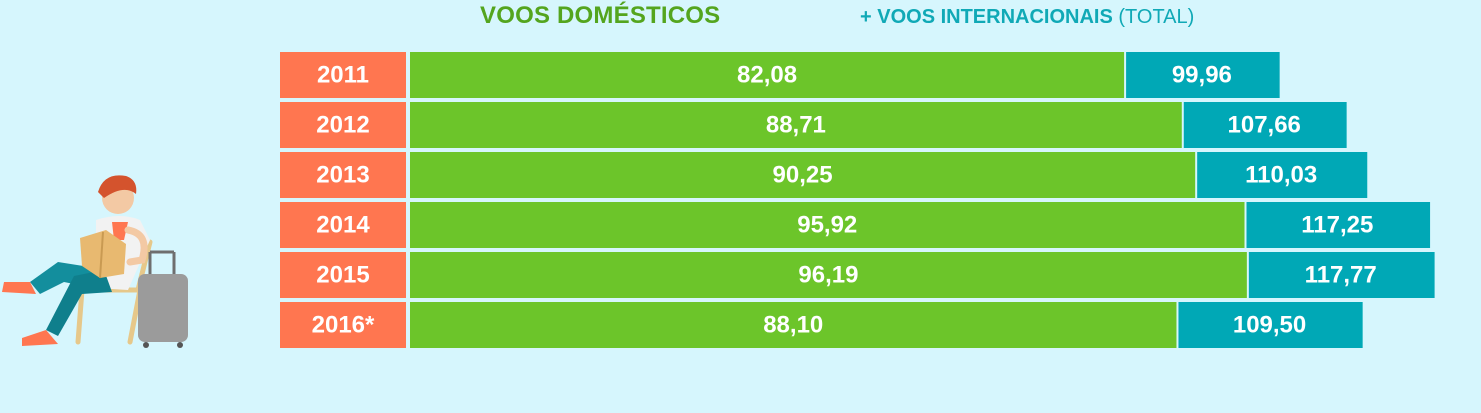 The image size is (1481, 413). I want to click on domestic-value-label: 90,25, so click(803, 175).